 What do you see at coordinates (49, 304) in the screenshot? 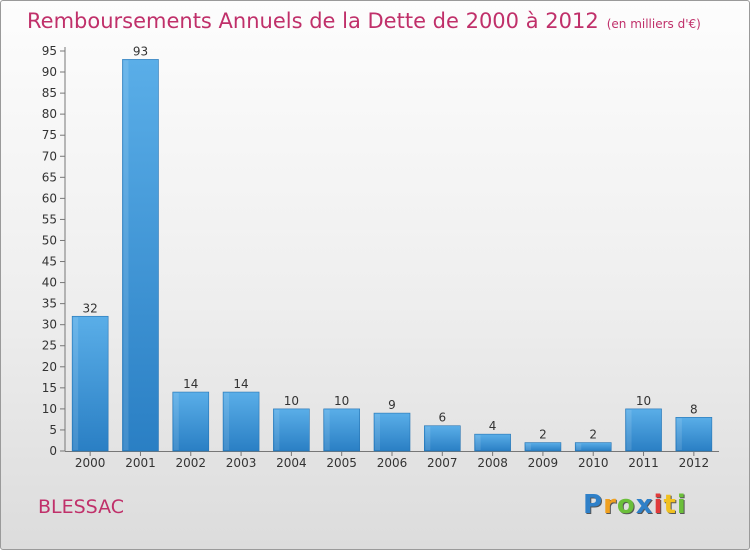
I see `y-tick-label: 35` at bounding box center [49, 304].